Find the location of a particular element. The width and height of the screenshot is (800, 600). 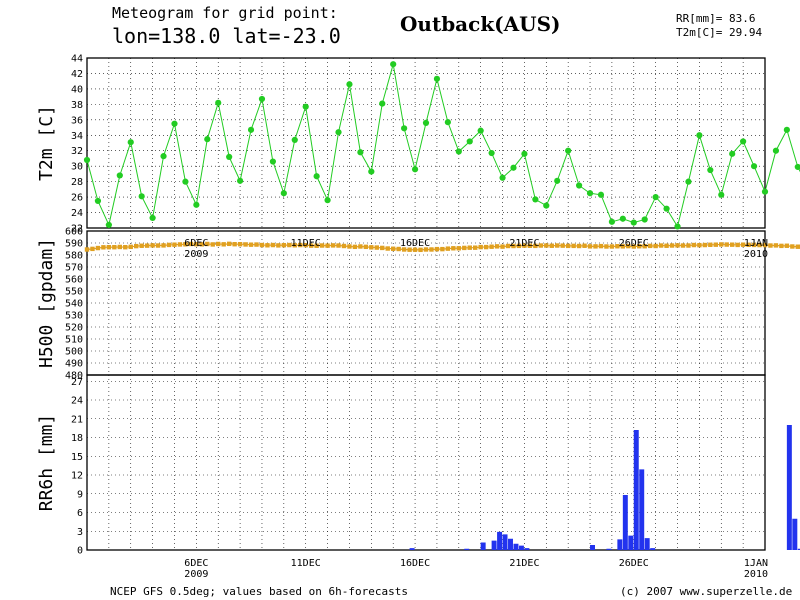

y-tick-label: 42 is located at coordinates (77, 74).